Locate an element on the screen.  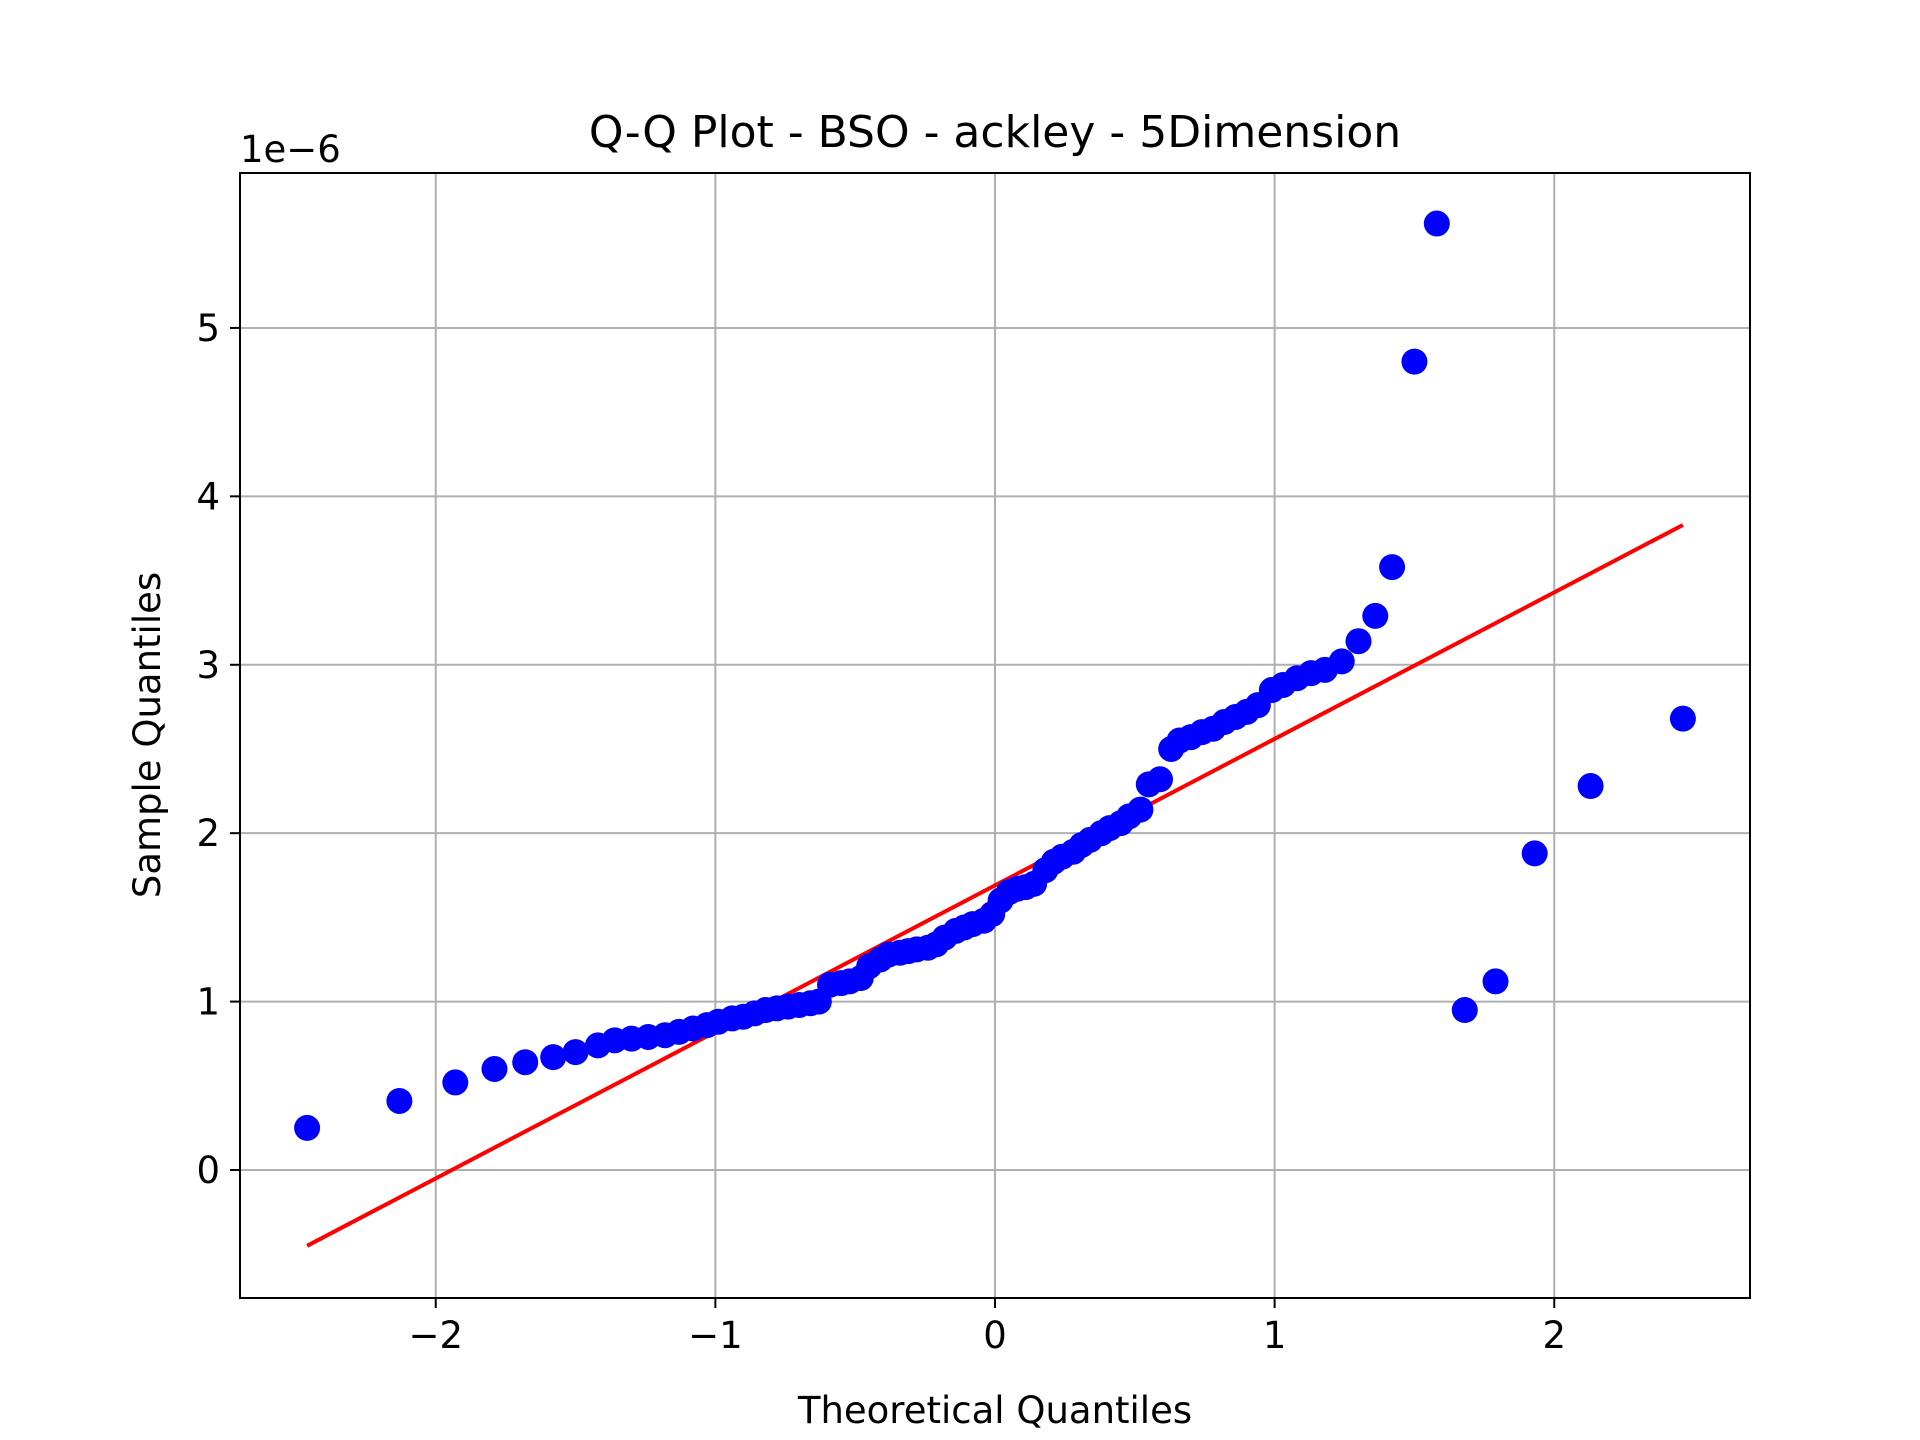
y-tick-label: 3 is located at coordinates (208, 665).